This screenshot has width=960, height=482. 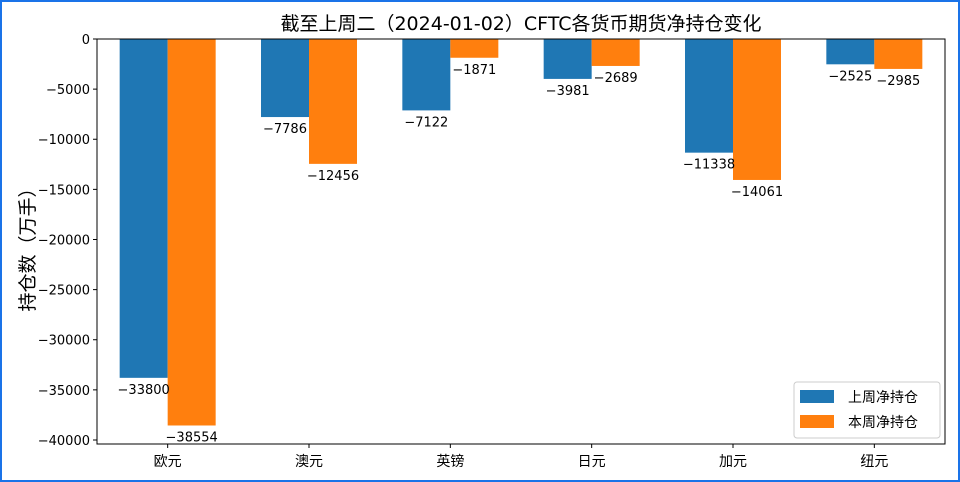 What do you see at coordinates (64, 140) in the screenshot?
I see `y-tick-label: −10000` at bounding box center [64, 140].